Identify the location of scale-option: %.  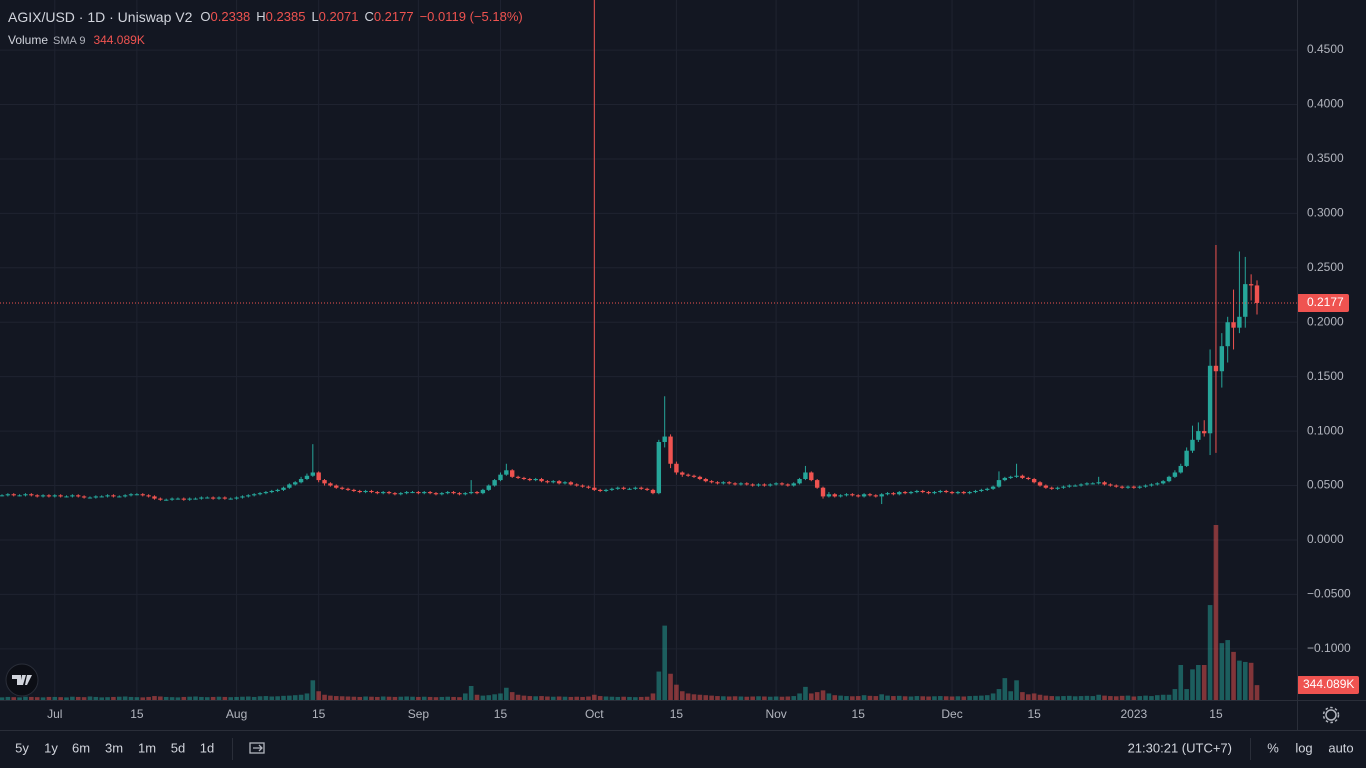
(1273, 747).